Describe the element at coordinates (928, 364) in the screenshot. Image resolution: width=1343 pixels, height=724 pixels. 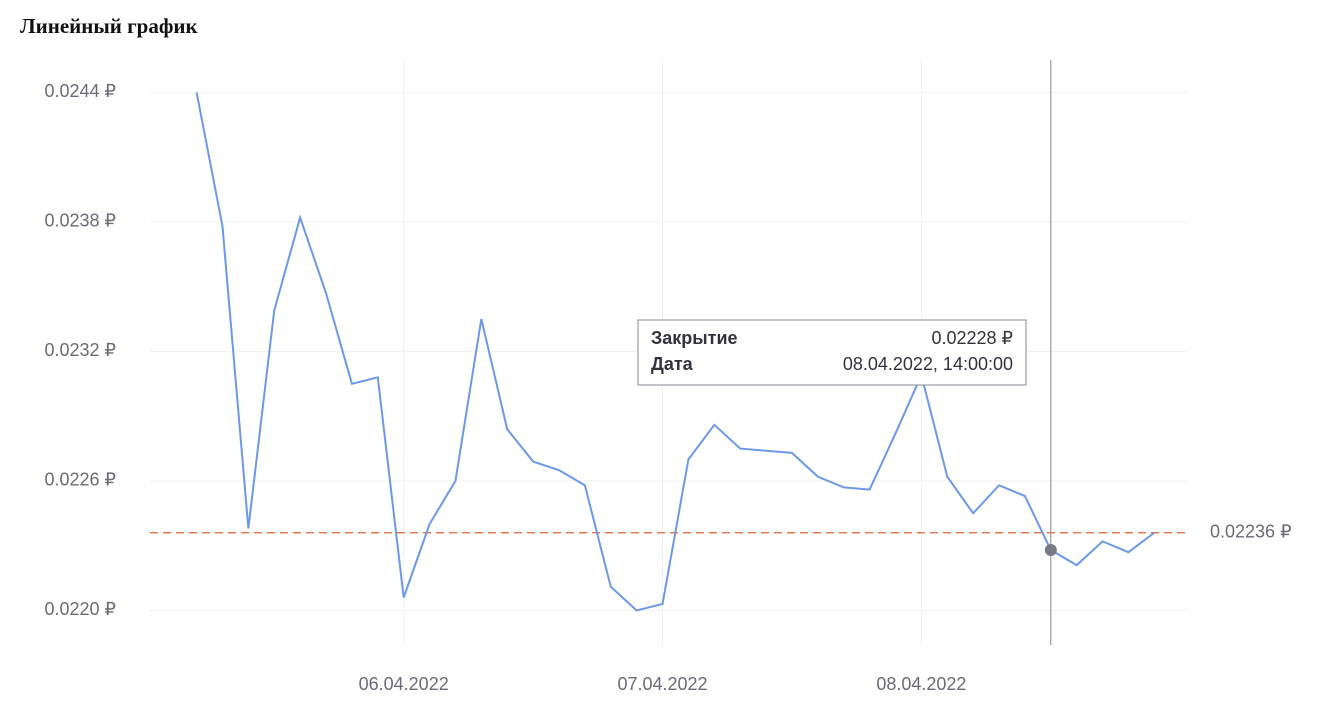
I see `tooltip-value: 08.04.2022, 14:00:00` at that location.